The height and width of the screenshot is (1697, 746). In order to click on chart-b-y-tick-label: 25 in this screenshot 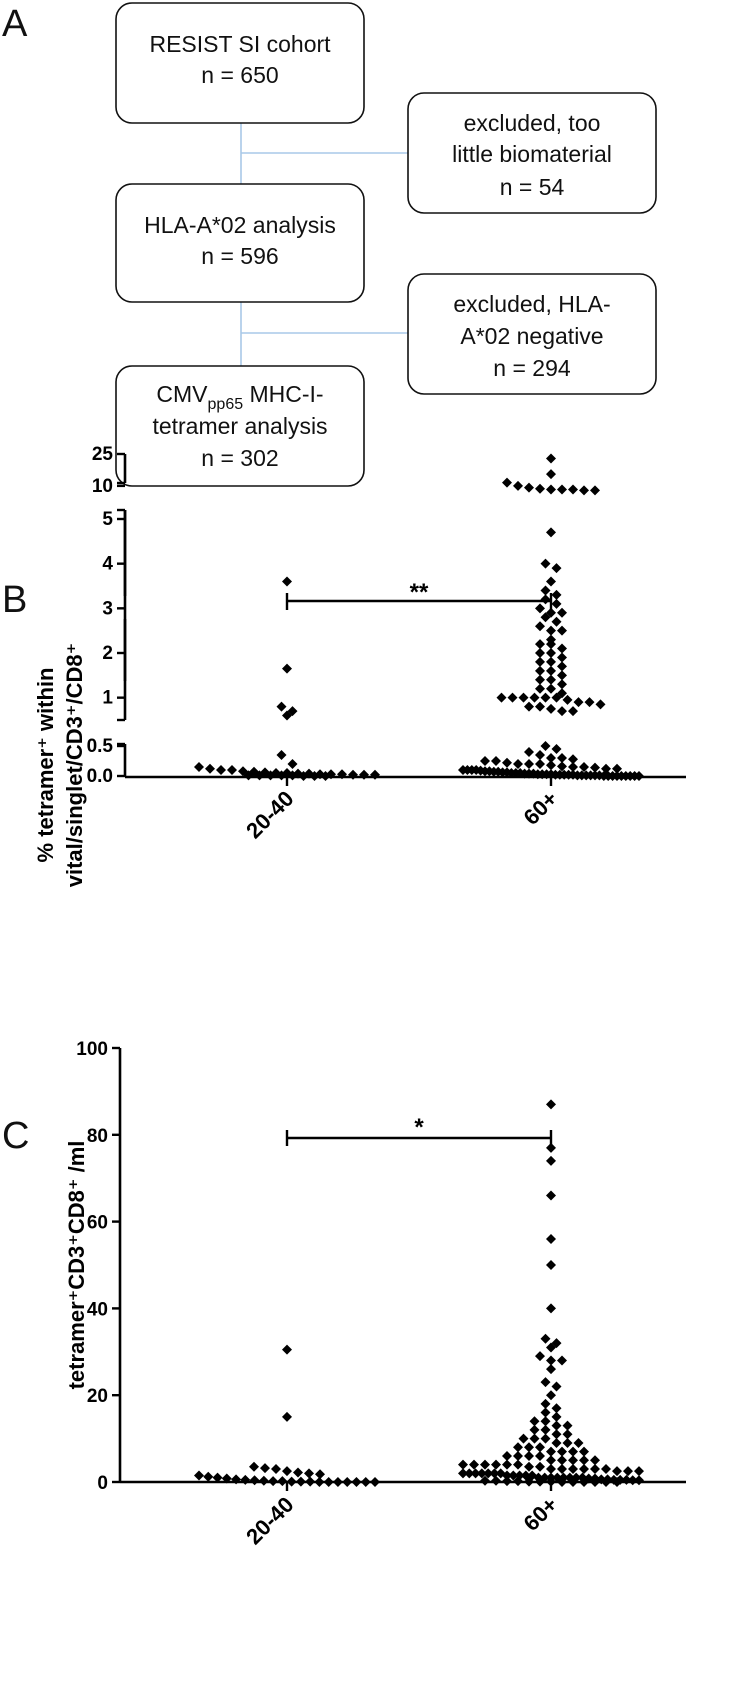, I will do `click(103, 454)`.